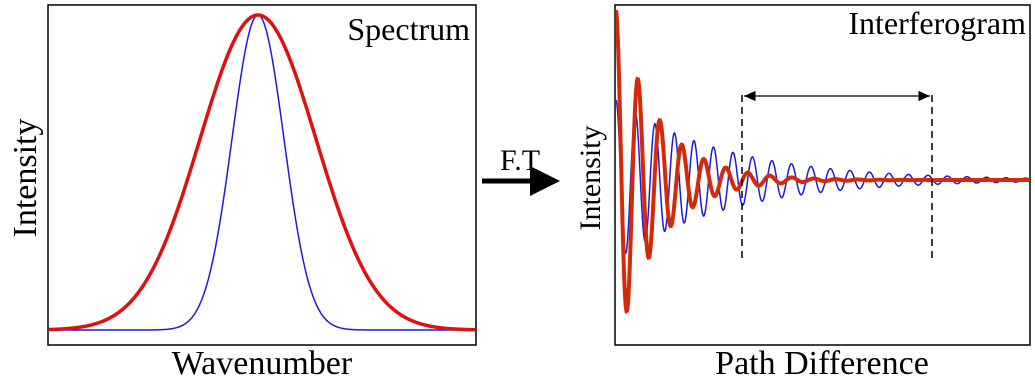  What do you see at coordinates (408, 29) in the screenshot?
I see `spectrum-title: Spectrum` at bounding box center [408, 29].